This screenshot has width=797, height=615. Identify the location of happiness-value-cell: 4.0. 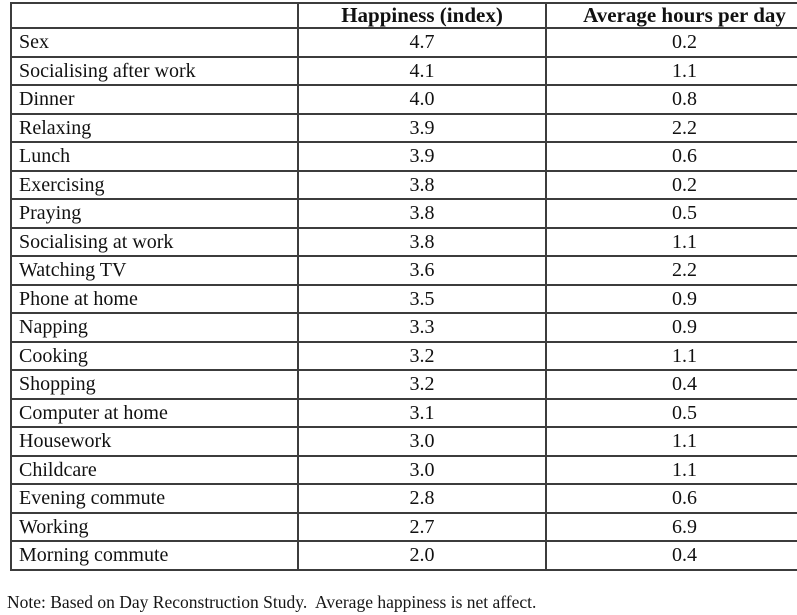
(422, 99).